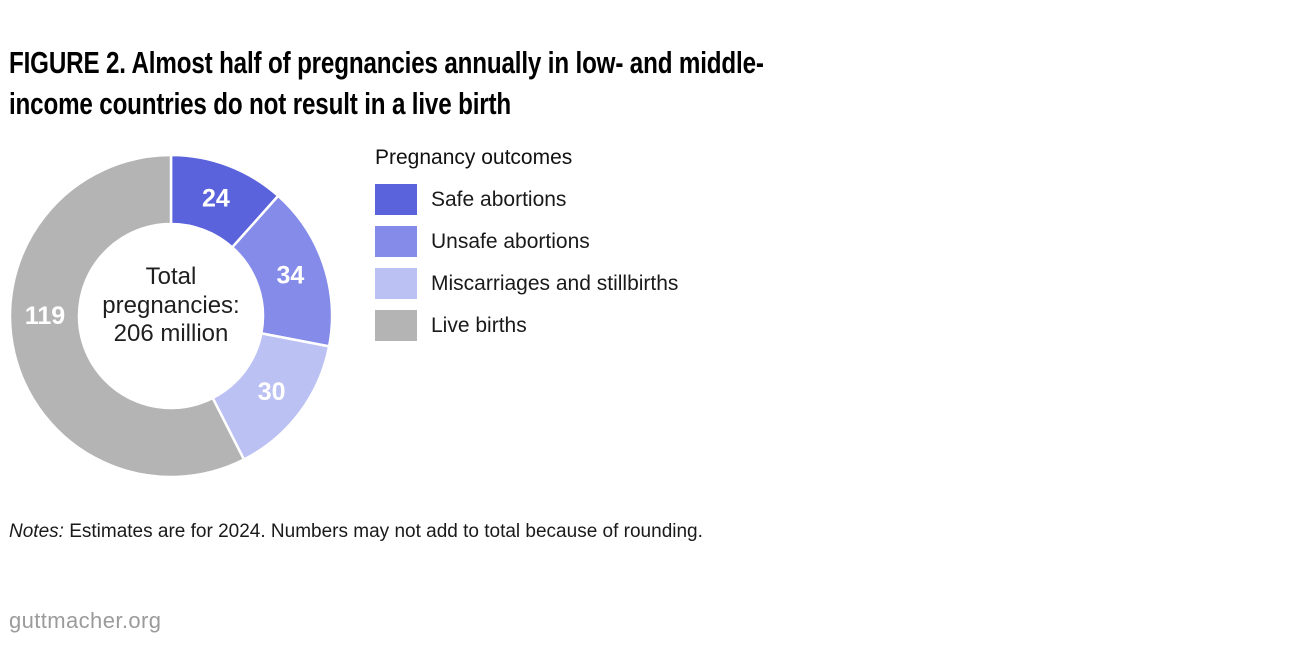 The image size is (1300, 664). I want to click on notes-prefix: Notes:, so click(36, 531).